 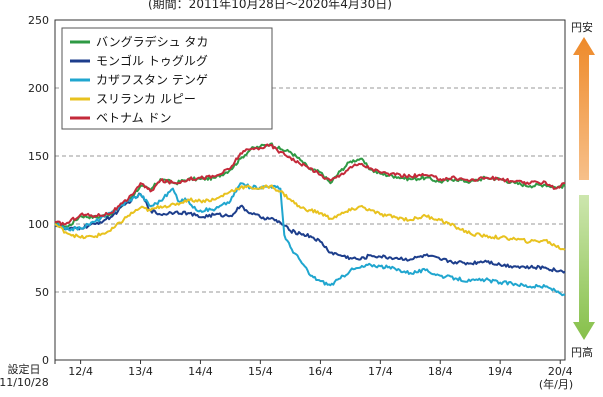 I want to click on x-tick-label: 14/4, so click(x=200, y=371).